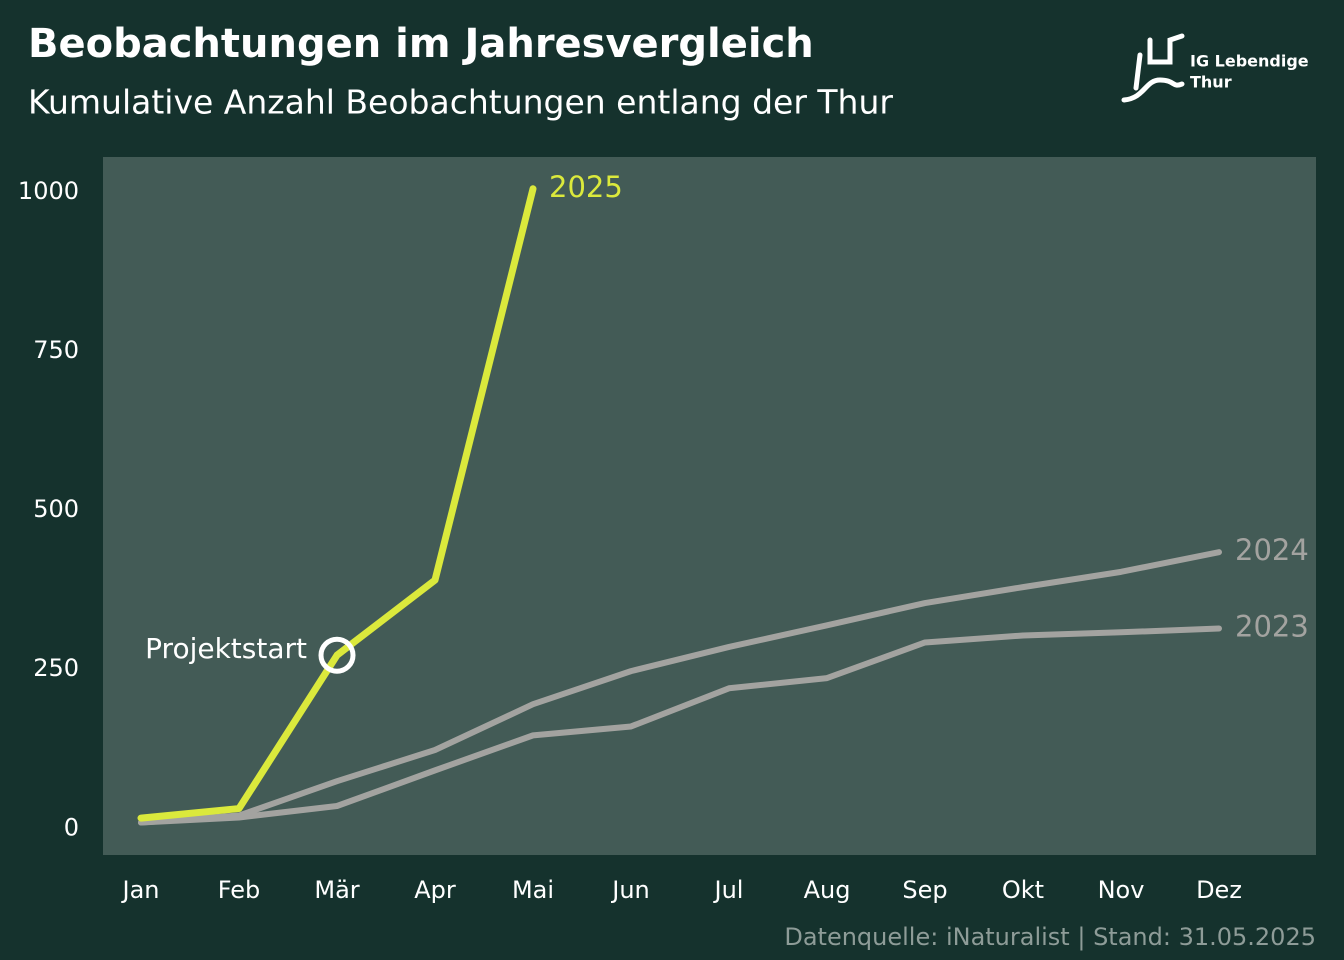 The width and height of the screenshot is (1344, 960). I want to click on chart-title: Beobachtungen im Jahresvergleich, so click(421, 44).